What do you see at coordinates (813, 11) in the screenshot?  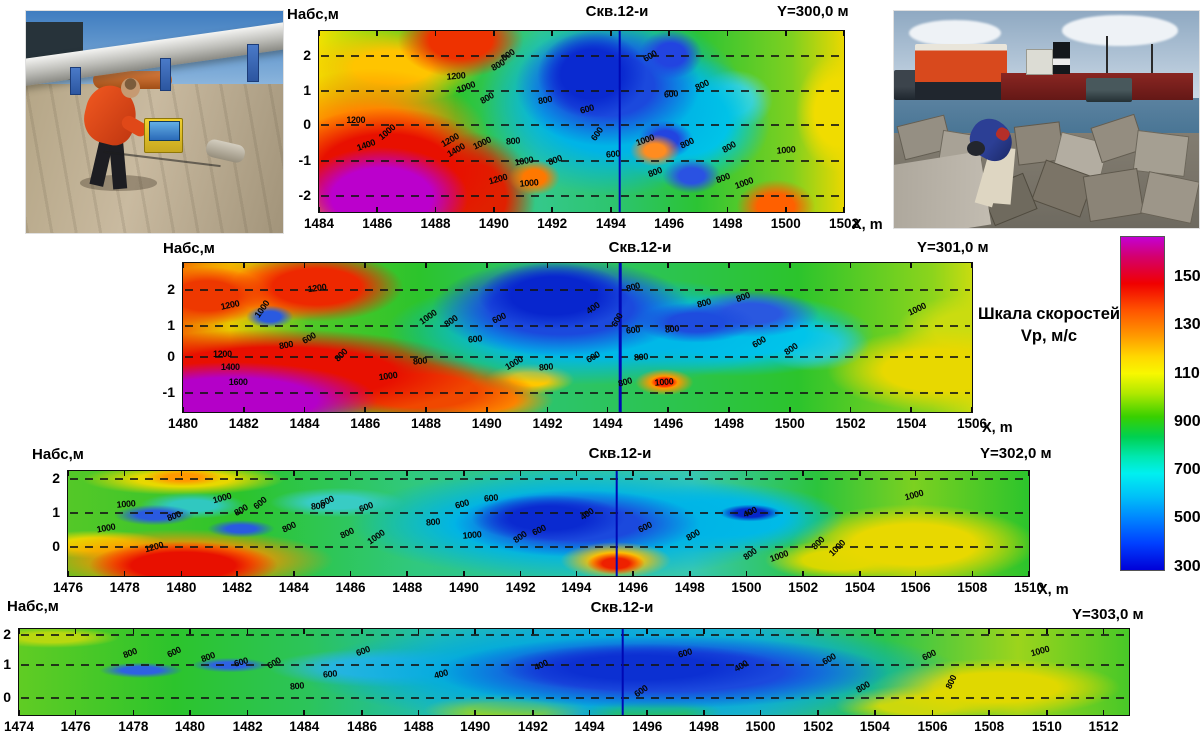 I see `section-label: Y=300,0 м` at bounding box center [813, 11].